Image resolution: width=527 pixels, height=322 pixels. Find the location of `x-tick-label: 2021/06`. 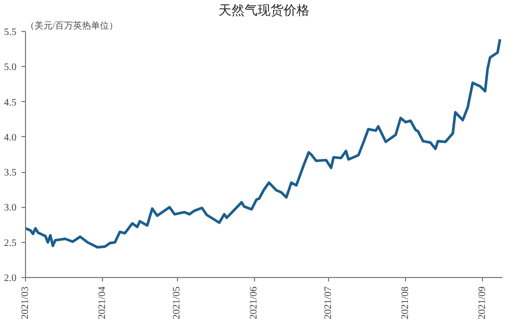

x-tick-label: 2021/06 is located at coordinates (254, 303).